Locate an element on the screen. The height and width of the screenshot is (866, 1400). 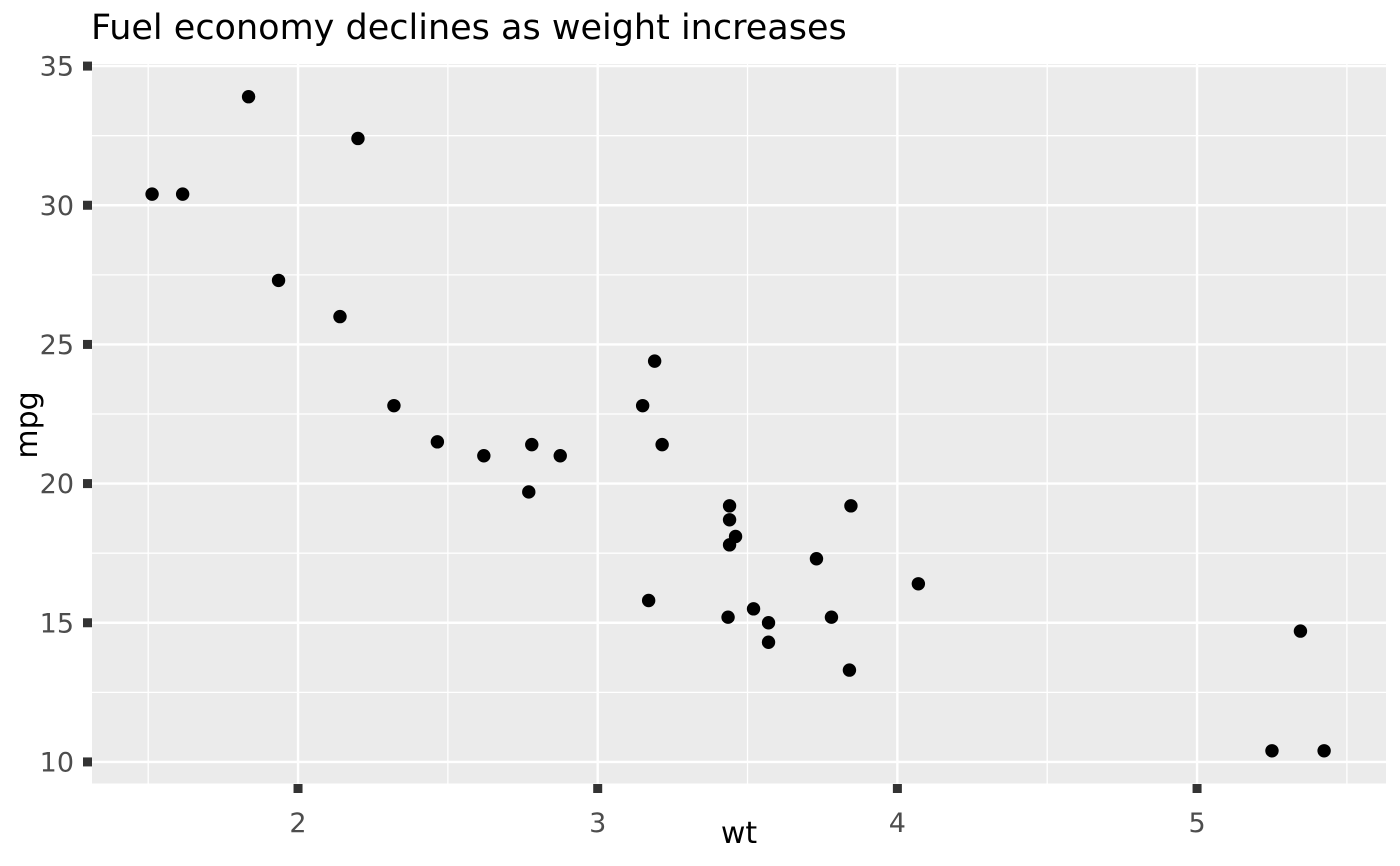
y-tick-label: 10 is located at coordinates (57, 762).